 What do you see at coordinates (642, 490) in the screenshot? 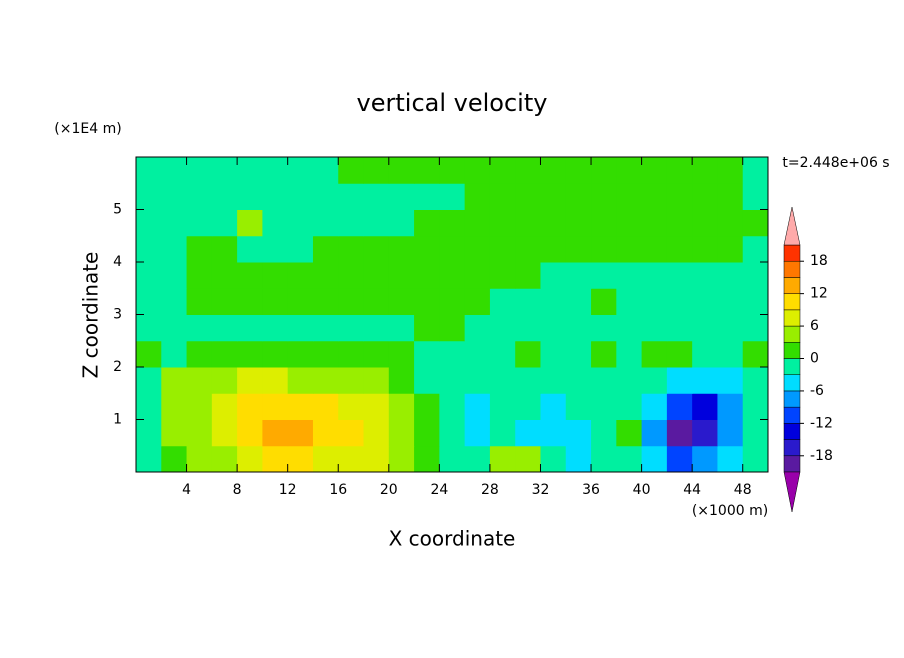
I see `x-tick-label: 40` at bounding box center [642, 490].